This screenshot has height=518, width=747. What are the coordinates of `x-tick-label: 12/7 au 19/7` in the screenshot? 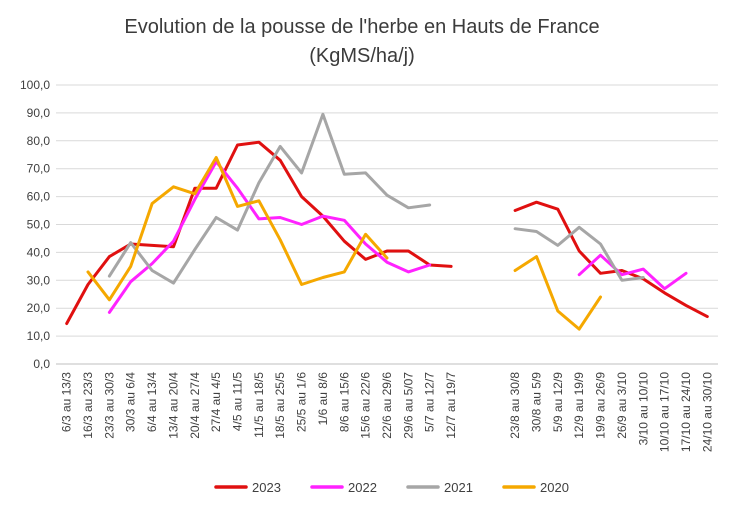 It's located at (451, 405).